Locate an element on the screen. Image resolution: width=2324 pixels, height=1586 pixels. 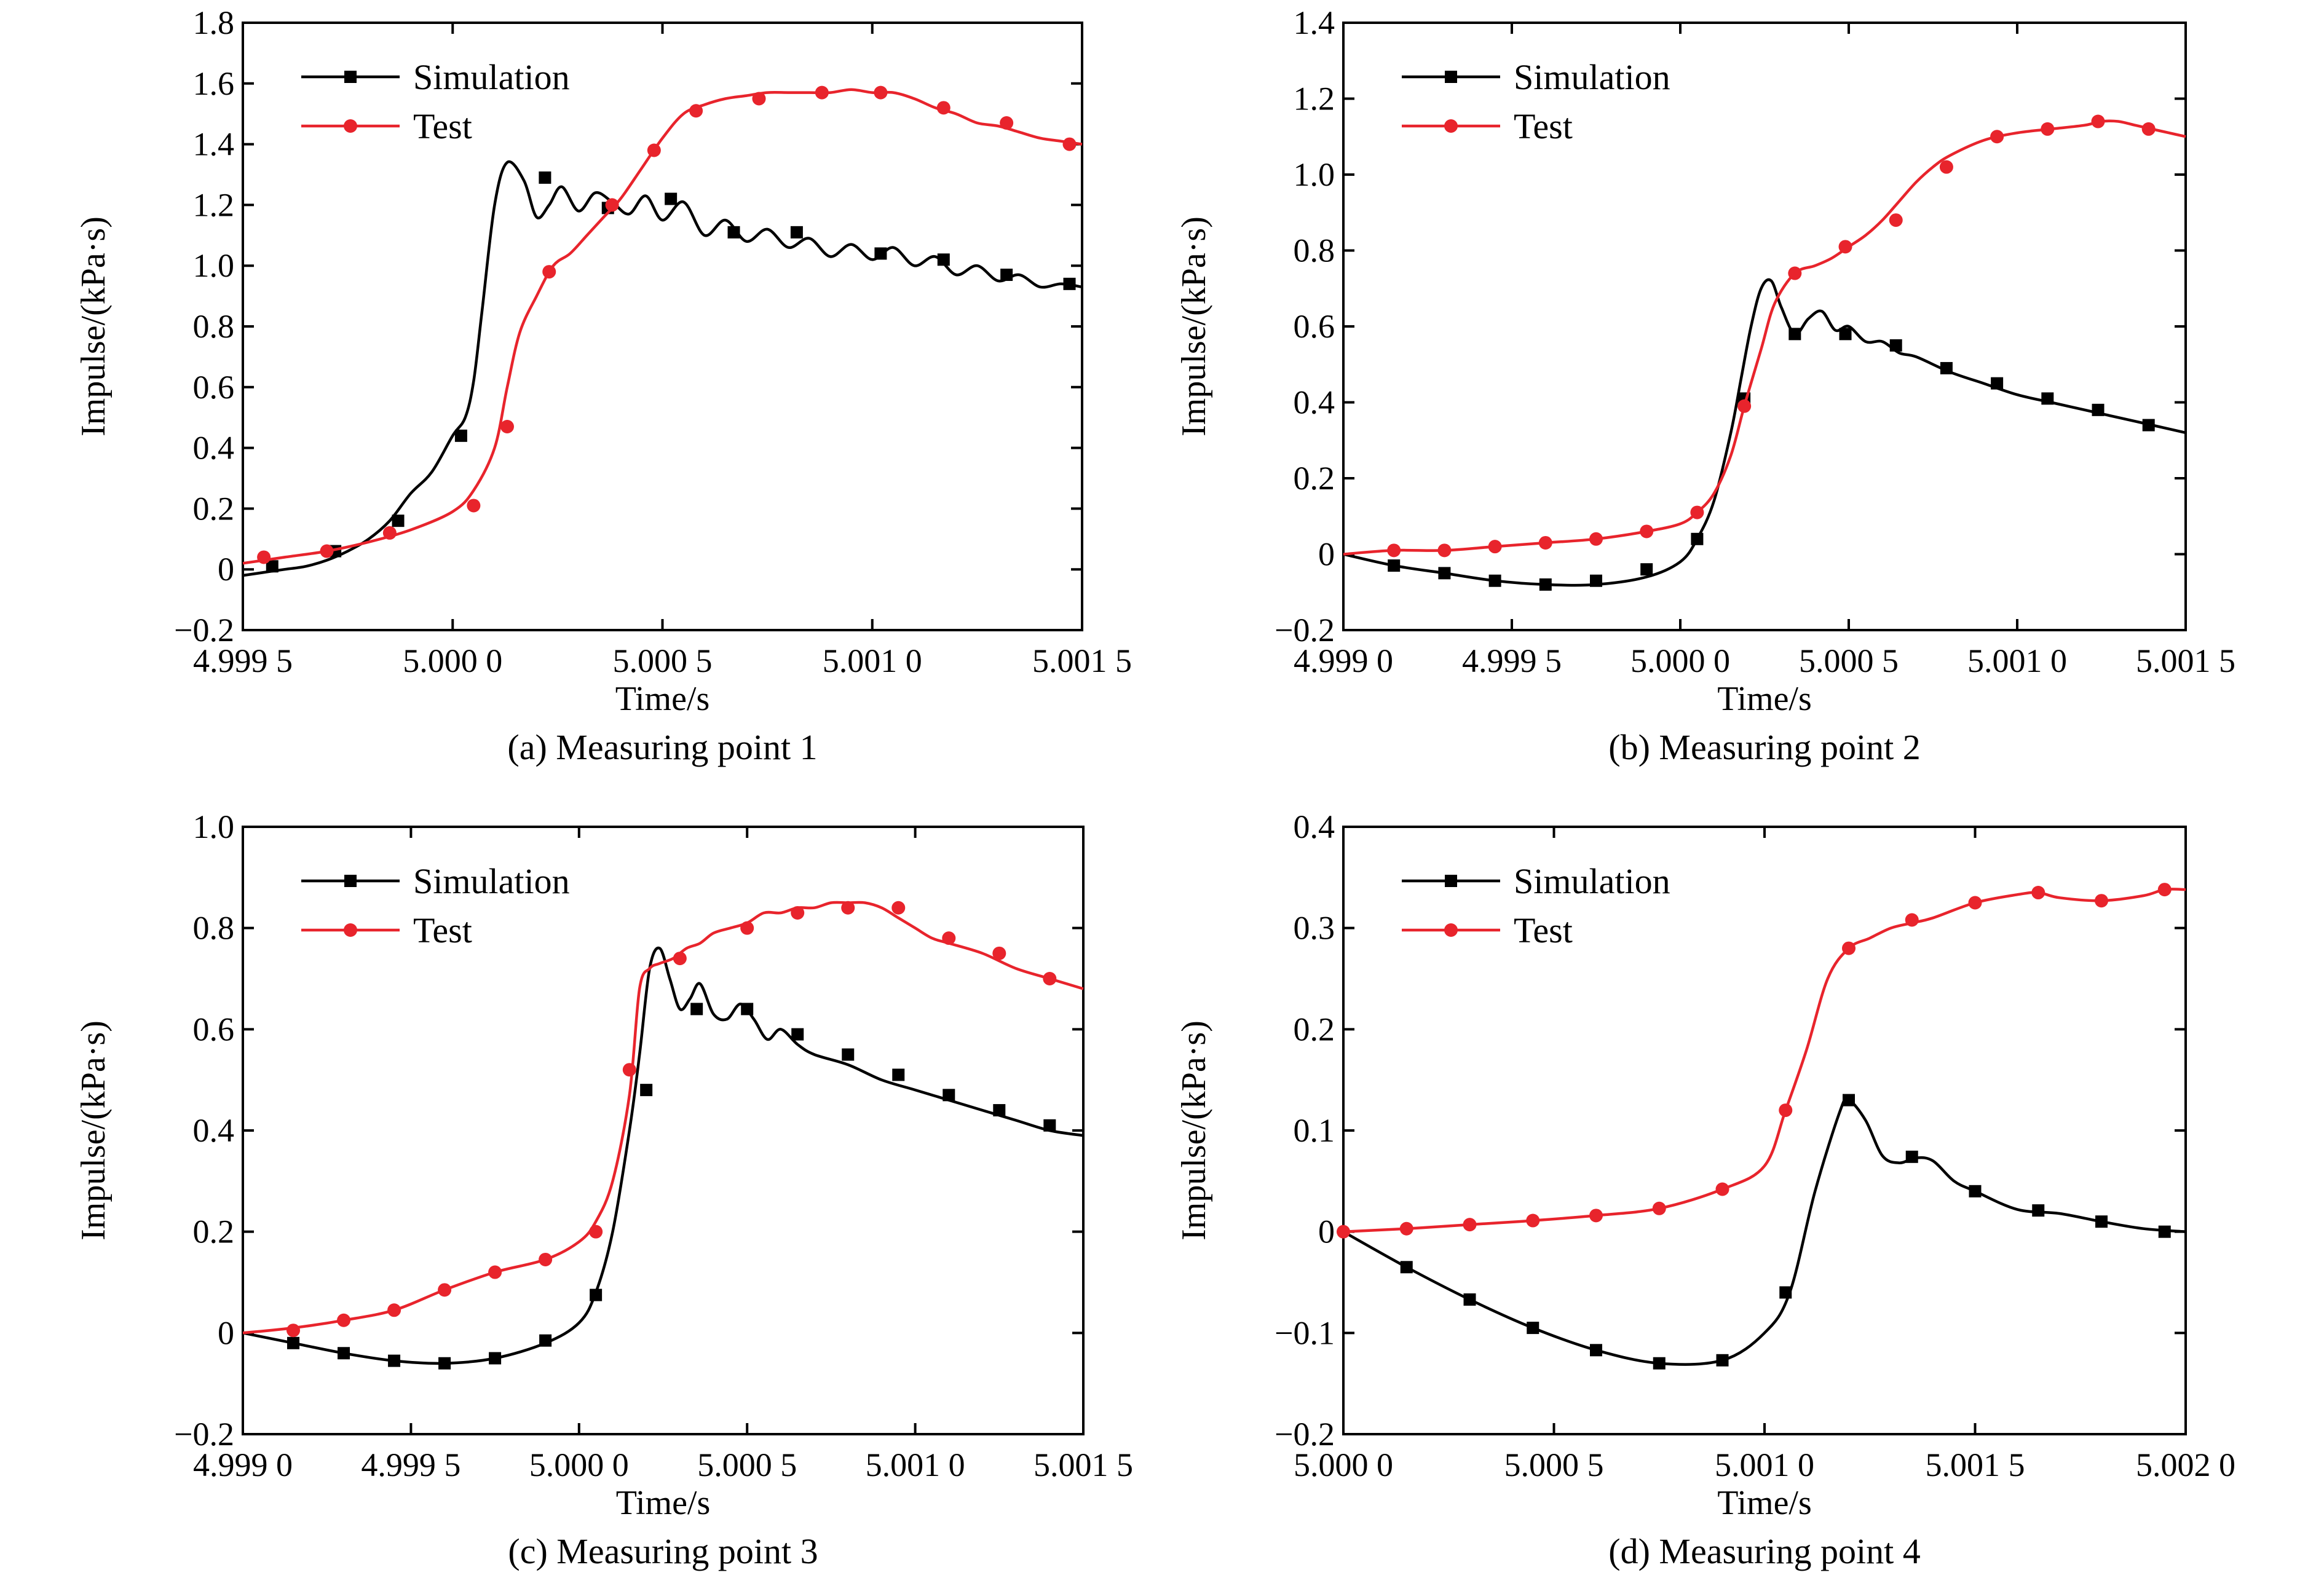
legend-entry: Test is located at coordinates (386, 930).